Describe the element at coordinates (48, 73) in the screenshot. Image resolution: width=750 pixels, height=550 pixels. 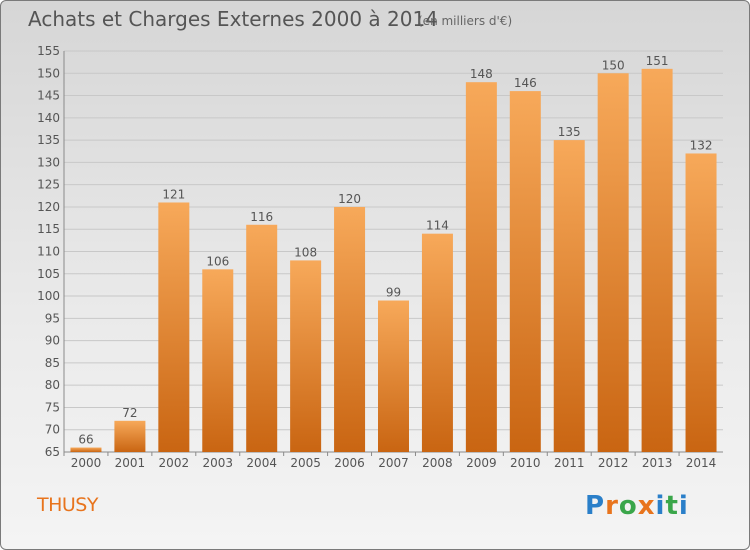
I see `y-tick-label: 150` at that location.